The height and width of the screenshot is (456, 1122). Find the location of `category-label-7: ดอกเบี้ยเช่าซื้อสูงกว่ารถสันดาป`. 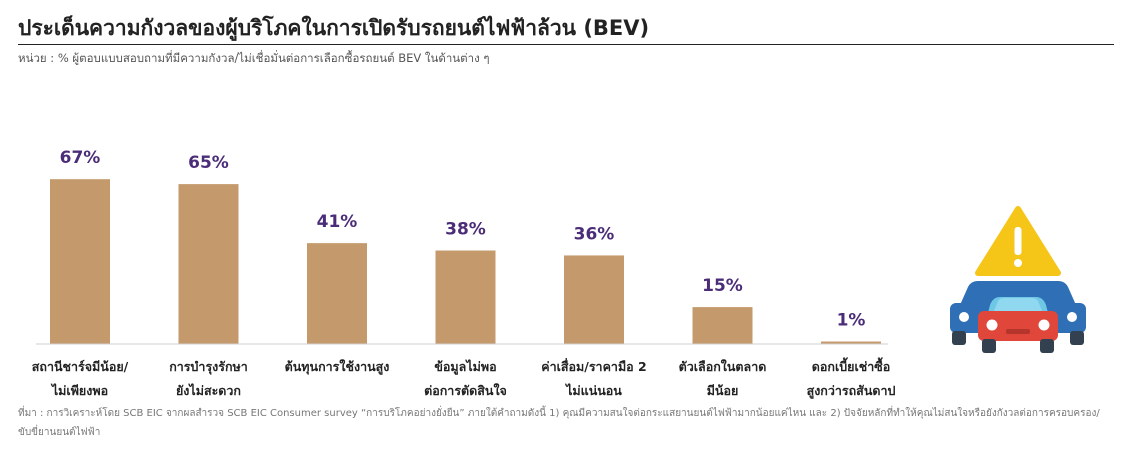

category-label-7: ดอกเบี้ยเช่าซื้อสูงกว่ารถสันดาป is located at coordinates (851, 378).